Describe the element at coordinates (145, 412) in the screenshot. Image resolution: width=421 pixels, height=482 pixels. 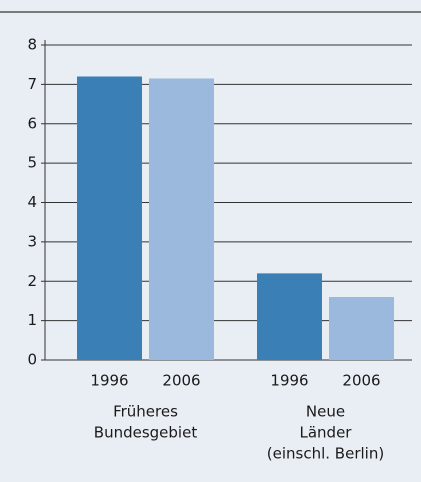
I see `category-label: Früheres` at that location.